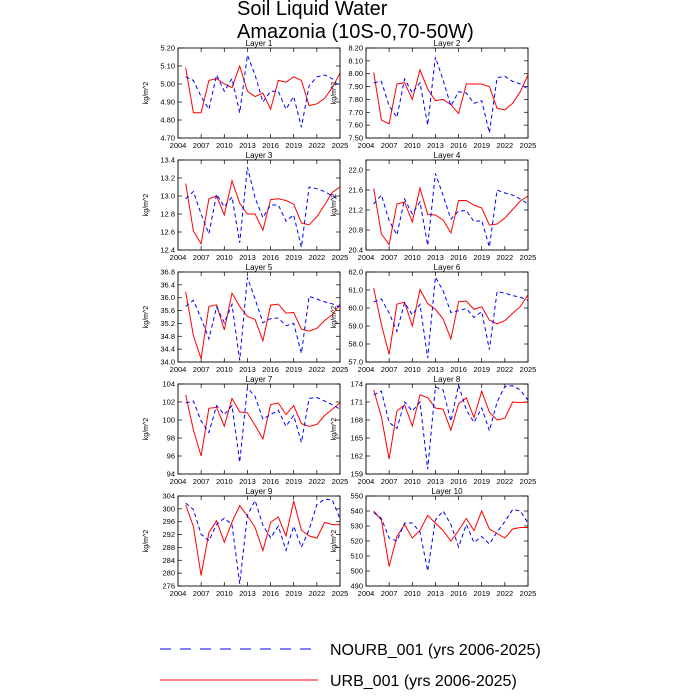 The width and height of the screenshot is (700, 700). What do you see at coordinates (435, 650) in the screenshot?
I see `legend-label-nourb: NOURB_001 (yrs 2006-2025)` at bounding box center [435, 650].